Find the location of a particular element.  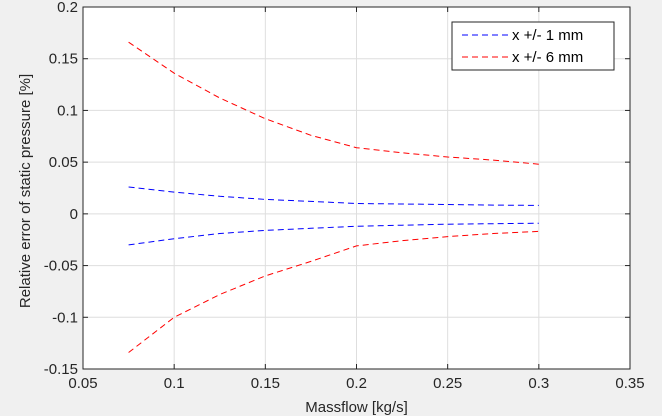

x-tick-label: 0.25 is located at coordinates (447, 383).